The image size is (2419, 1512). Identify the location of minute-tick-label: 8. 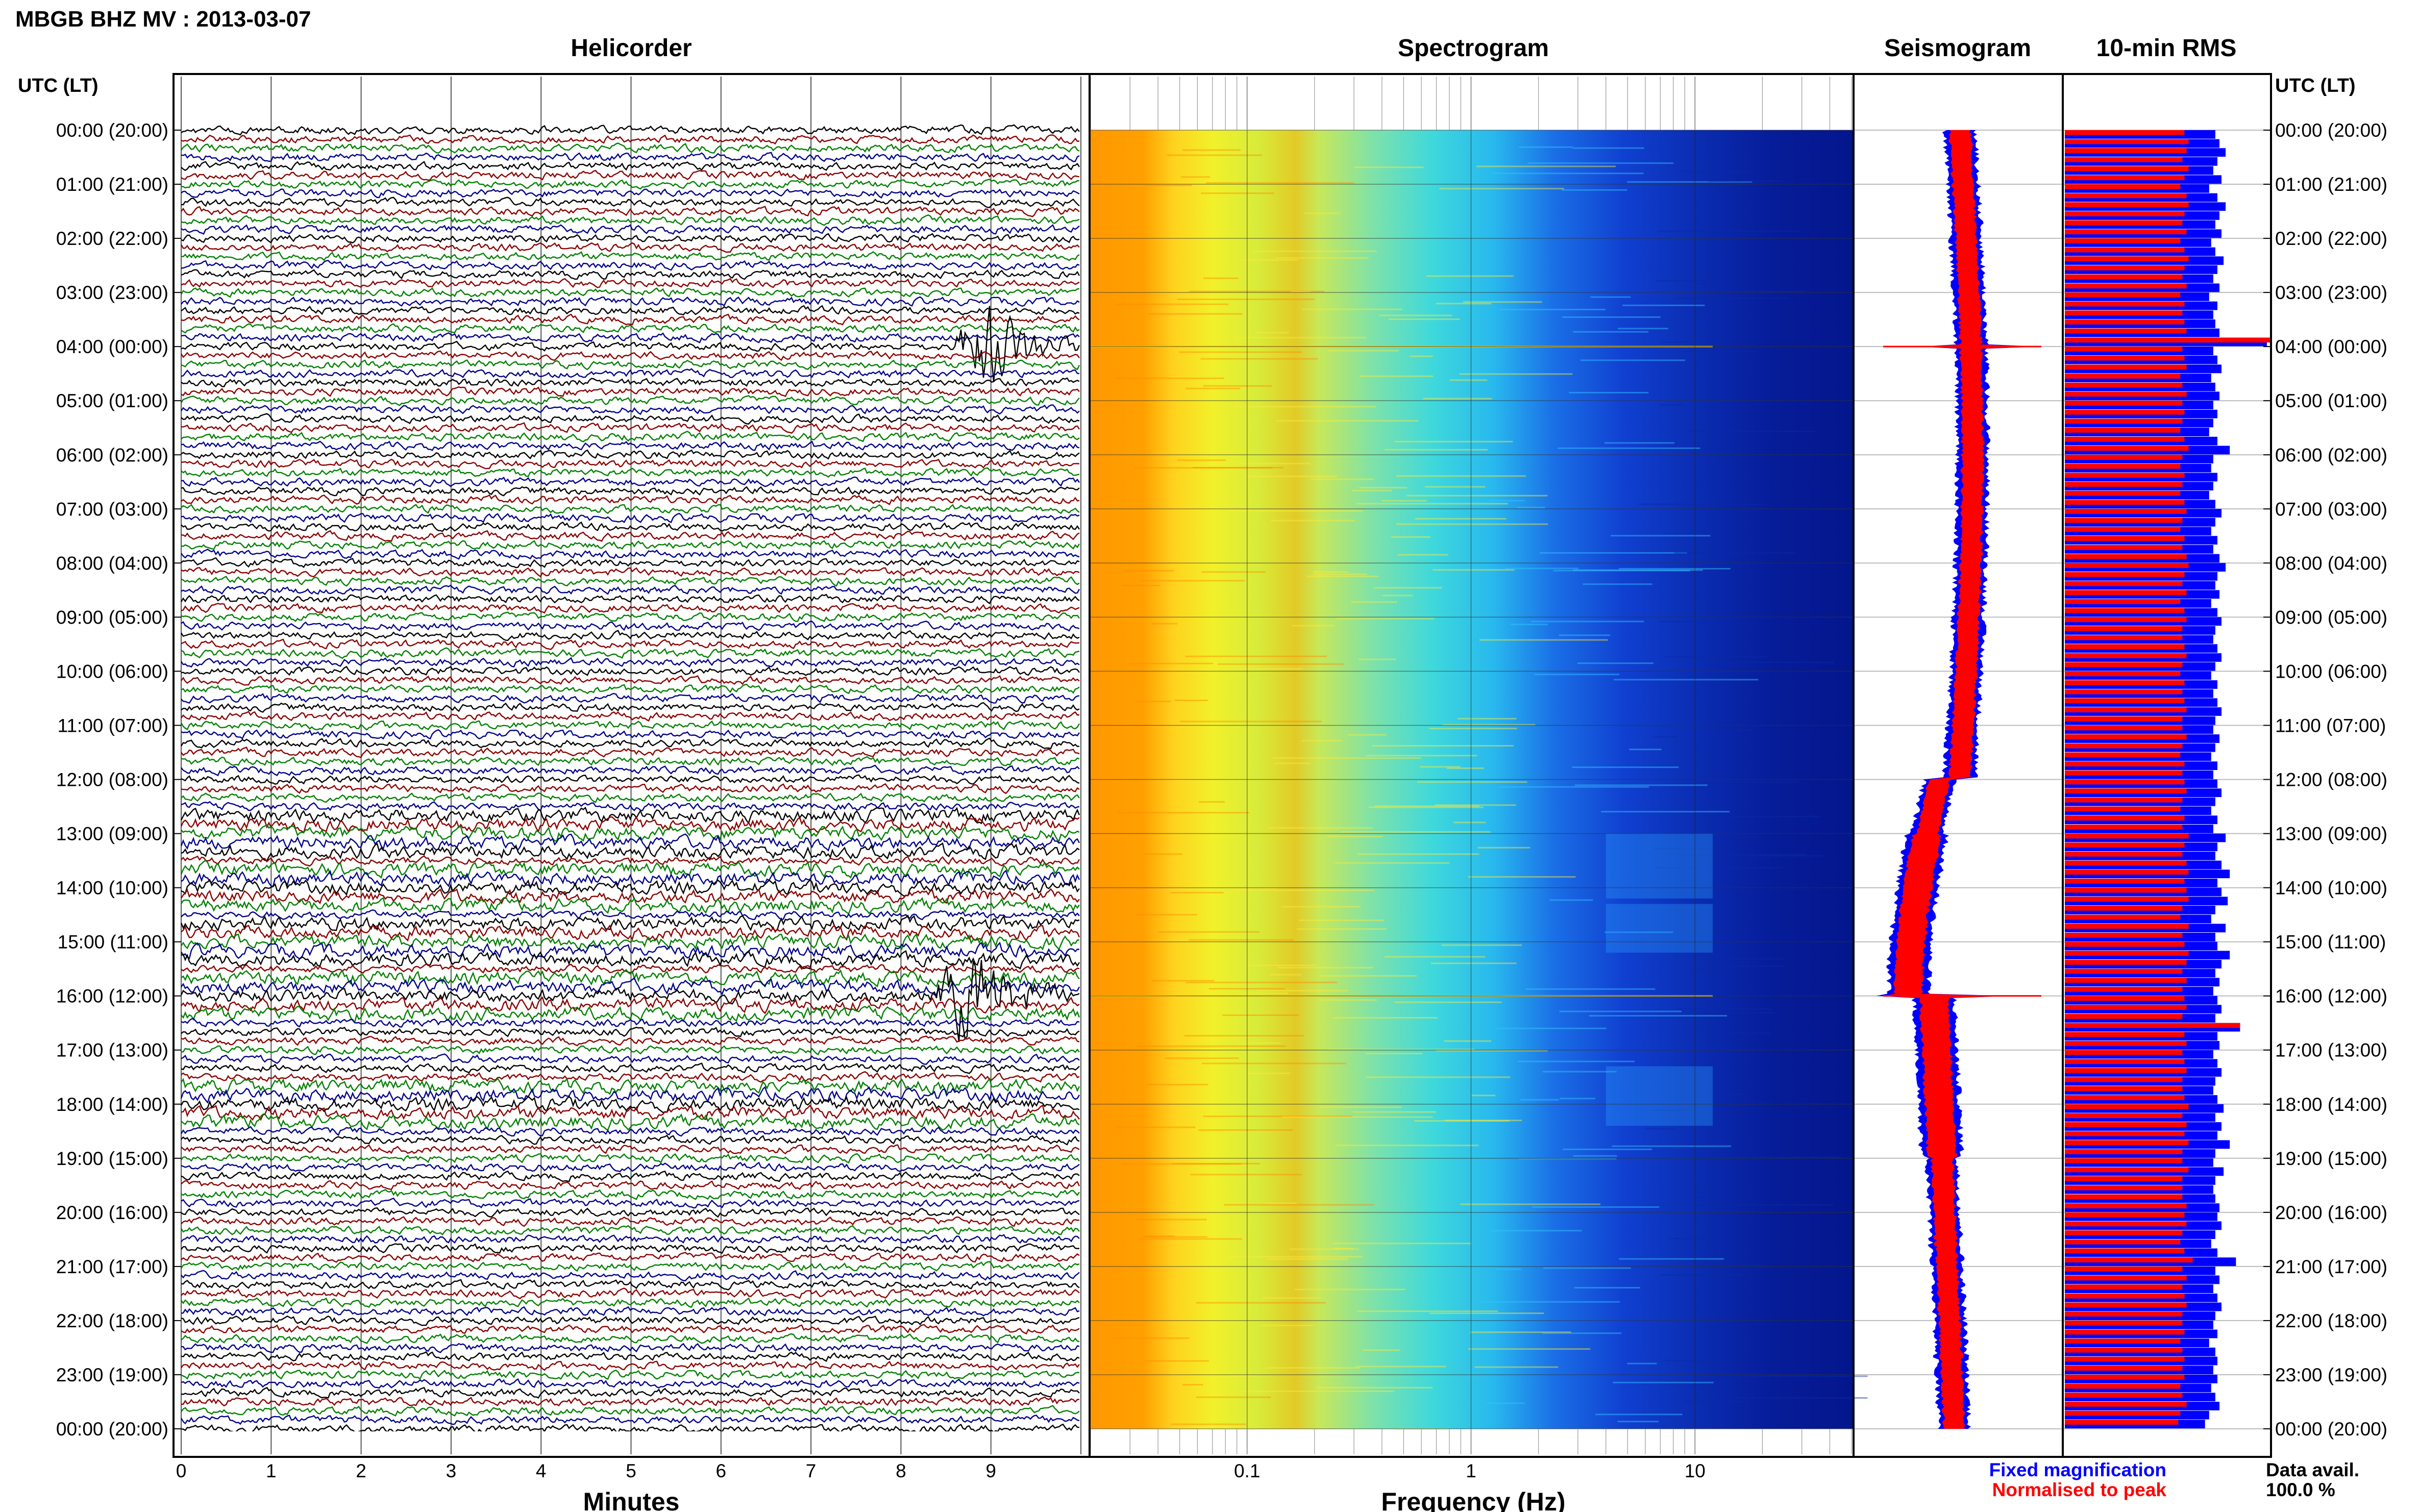
(901, 1470).